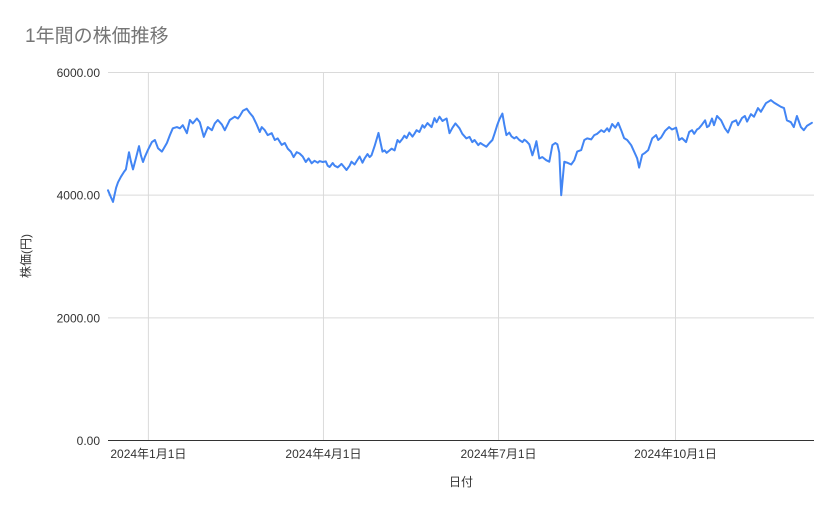  I want to click on x-tick-label: 2024年4月1日, so click(323, 454).